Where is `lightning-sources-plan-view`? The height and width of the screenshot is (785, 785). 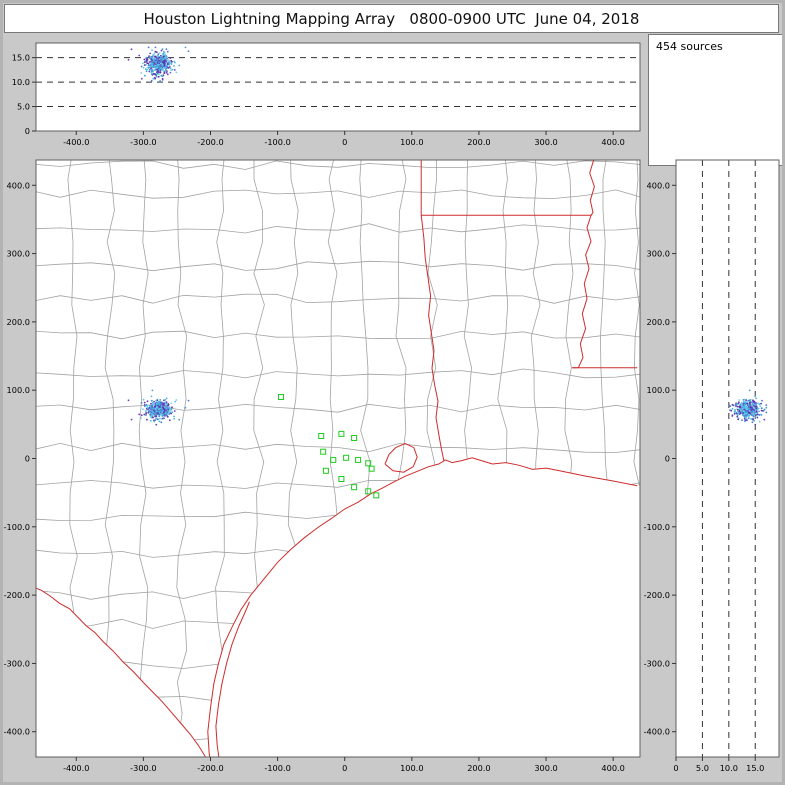 lightning-sources-plan-view is located at coordinates (158, 407).